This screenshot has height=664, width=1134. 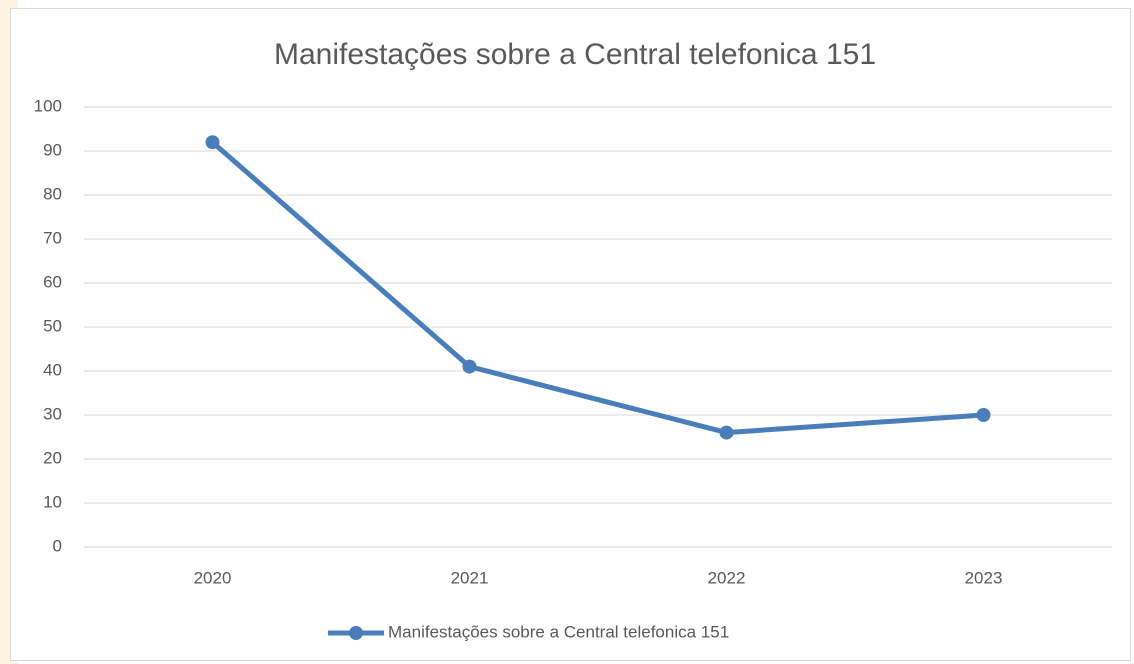 I want to click on y-tick-label: 30, so click(x=52, y=413).